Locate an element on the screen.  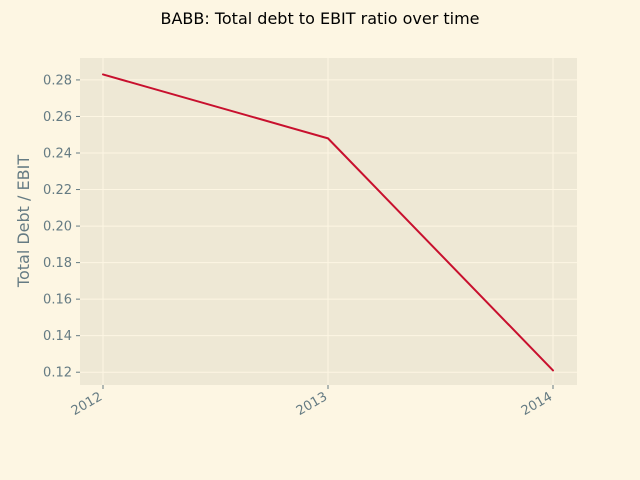
y-tick-label: 0.24 is located at coordinates (57, 153).